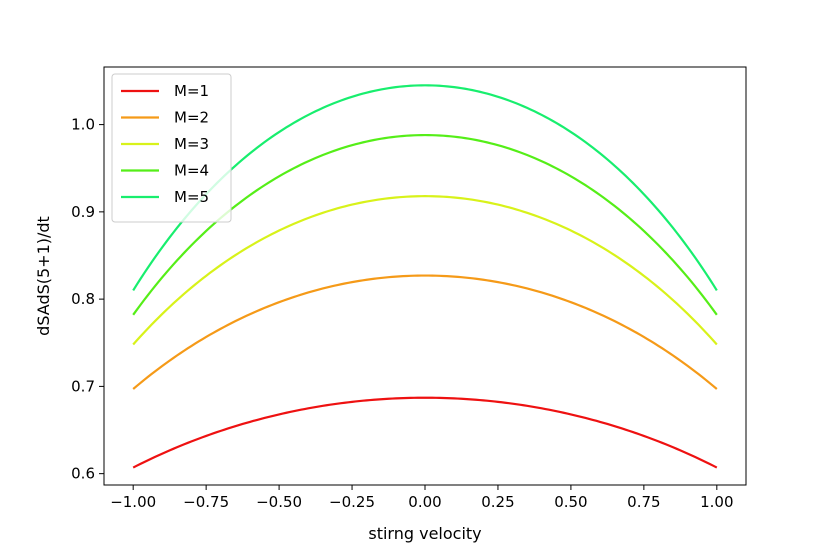 This screenshot has height=554, width=830. What do you see at coordinates (279, 502) in the screenshot?
I see `x-tick-label: −0.50` at bounding box center [279, 502].